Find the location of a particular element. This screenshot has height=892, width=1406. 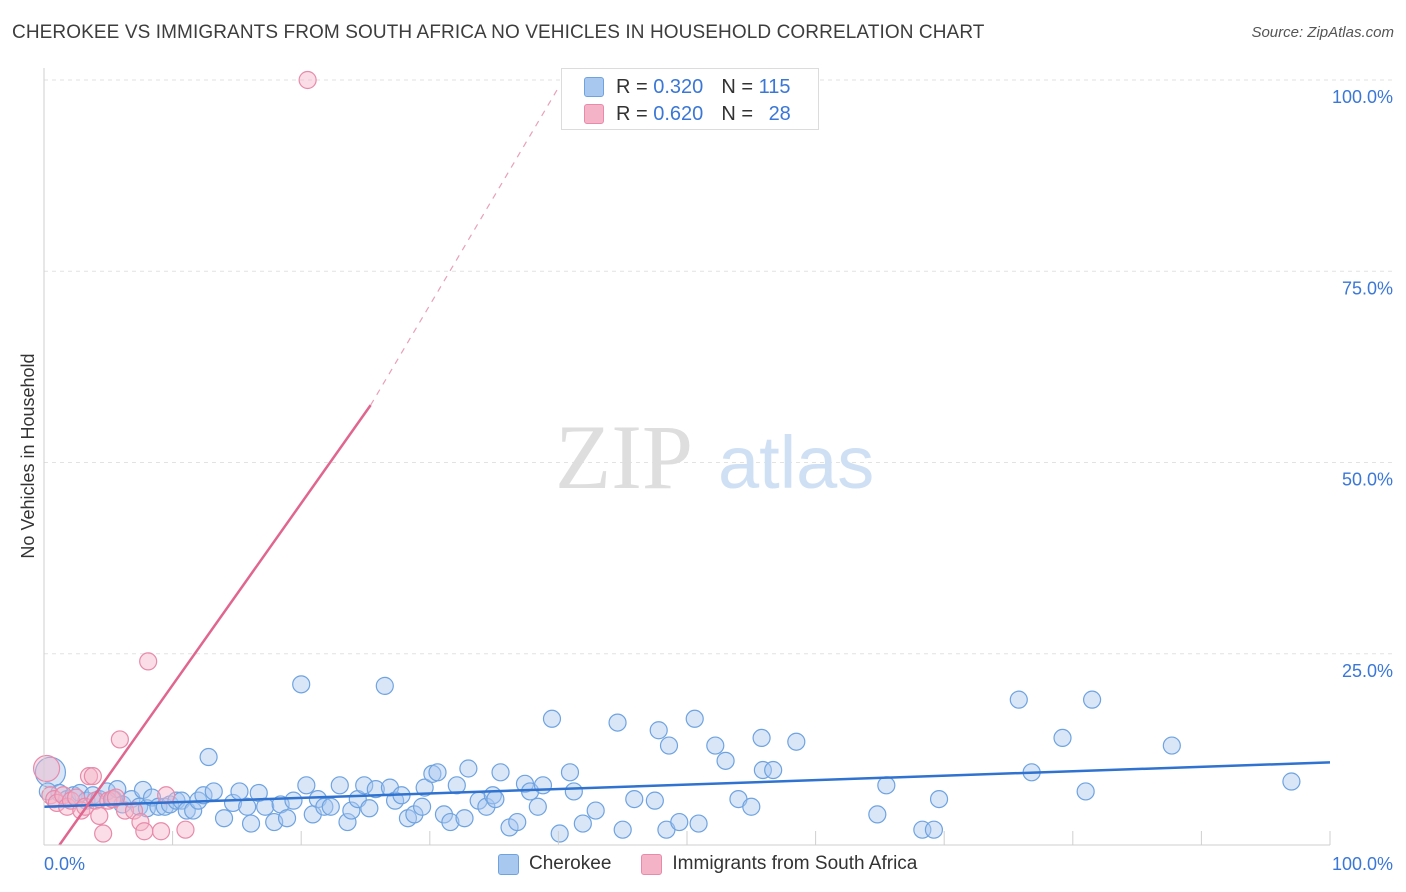

y-tick-label: 75.0% is located at coordinates (1367, 288).